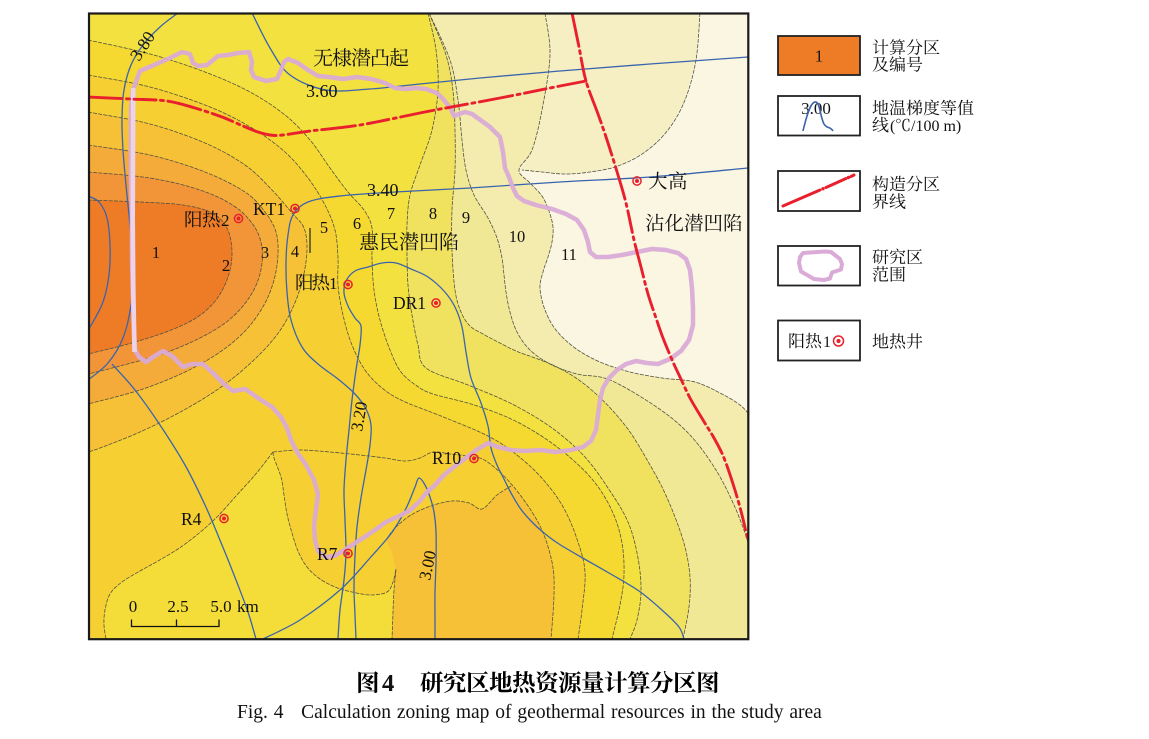 Image resolution: width=1149 pixels, height=739 pixels. Describe the element at coordinates (383, 190) in the screenshot. I see `svg-text: 3.40` at that location.